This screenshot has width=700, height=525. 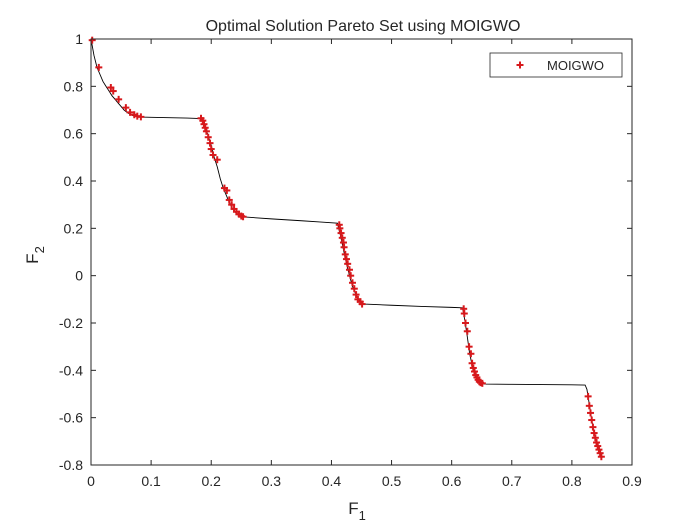 I want to click on y-tick-label: 0.6, so click(x=74, y=134).